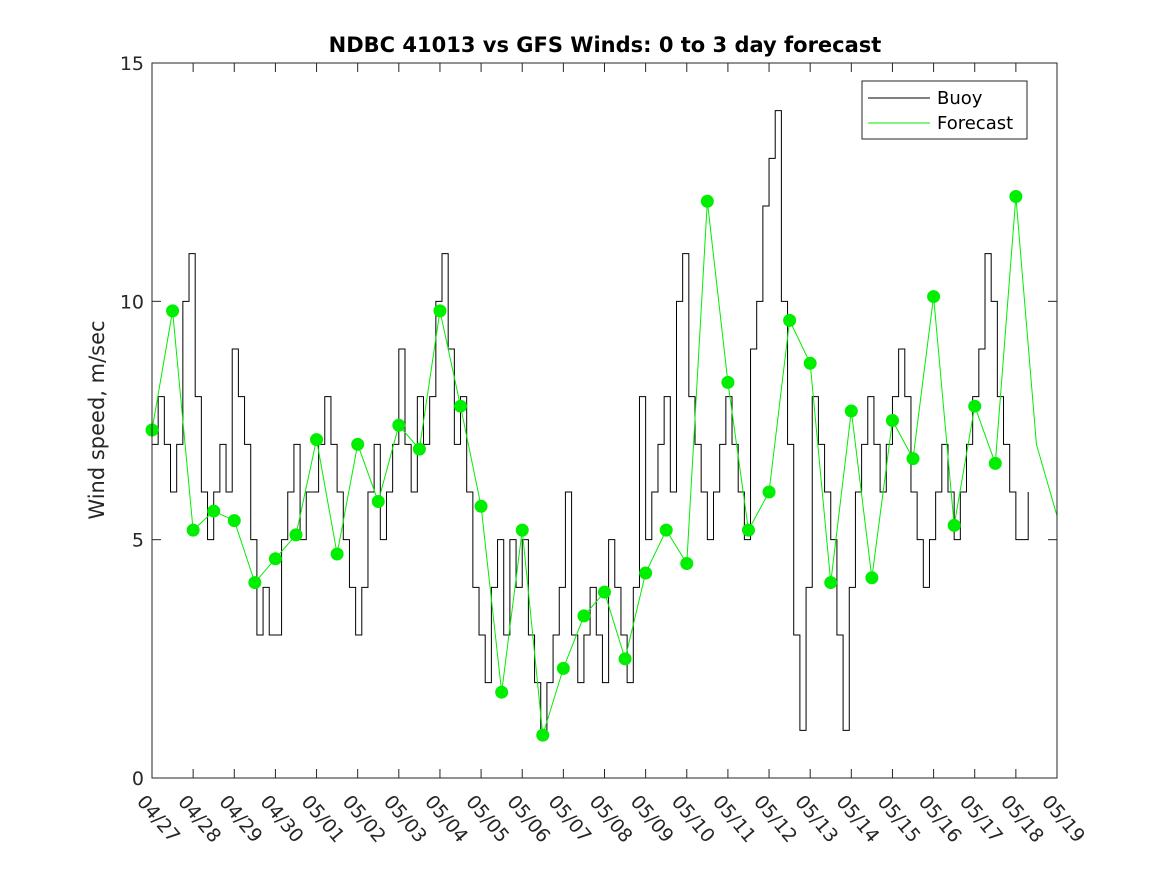 The image size is (1167, 875). What do you see at coordinates (975, 123) in the screenshot?
I see `legend-forecast-label: Forecast` at bounding box center [975, 123].